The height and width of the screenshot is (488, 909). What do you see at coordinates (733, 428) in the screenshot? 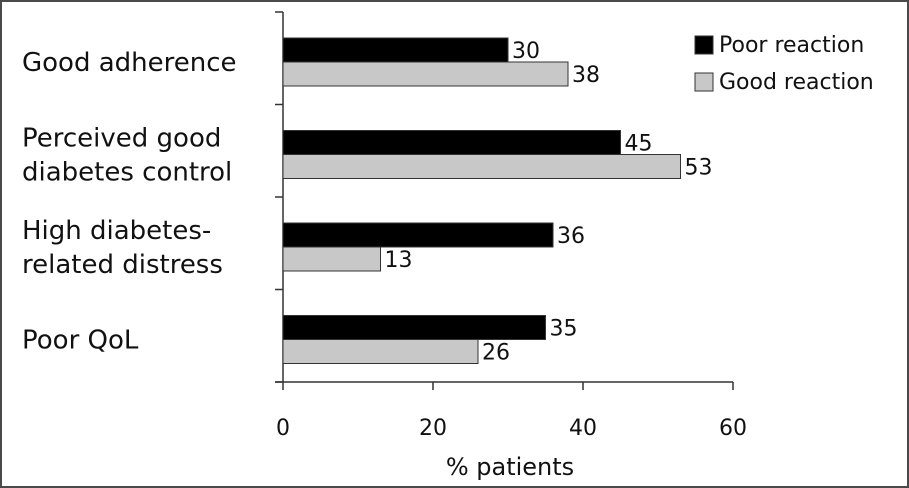
I see `x-tick-label: 60` at bounding box center [733, 428].